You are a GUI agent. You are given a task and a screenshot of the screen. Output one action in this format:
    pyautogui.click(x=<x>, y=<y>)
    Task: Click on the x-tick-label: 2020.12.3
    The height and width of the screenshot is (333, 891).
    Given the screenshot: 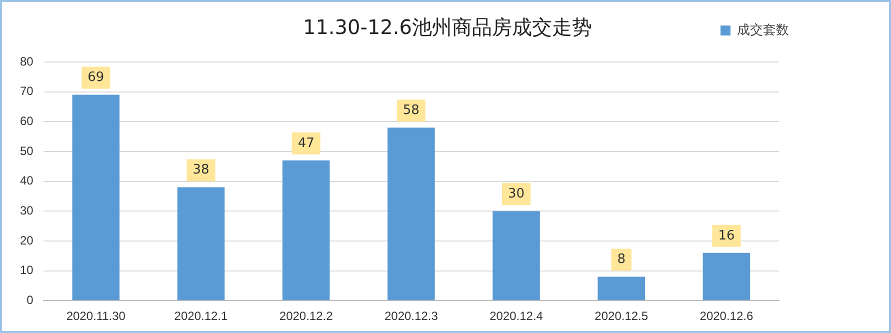 What is the action you would take?
    pyautogui.click(x=411, y=316)
    